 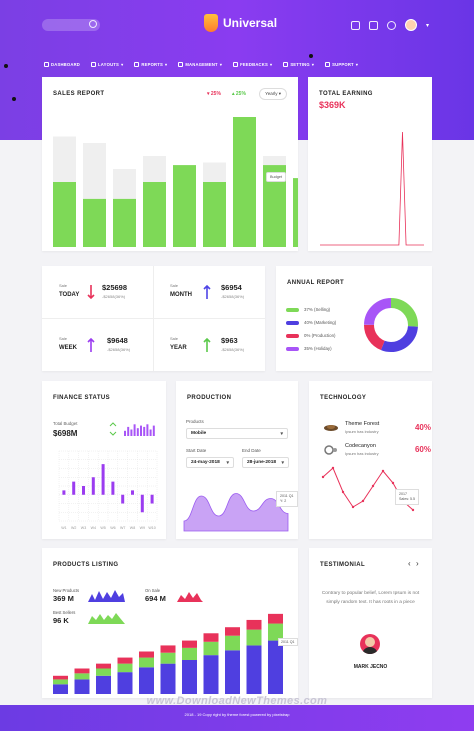 What do you see at coordinates (83, 528) in the screenshot?
I see `tick-label: W3` at bounding box center [83, 528].